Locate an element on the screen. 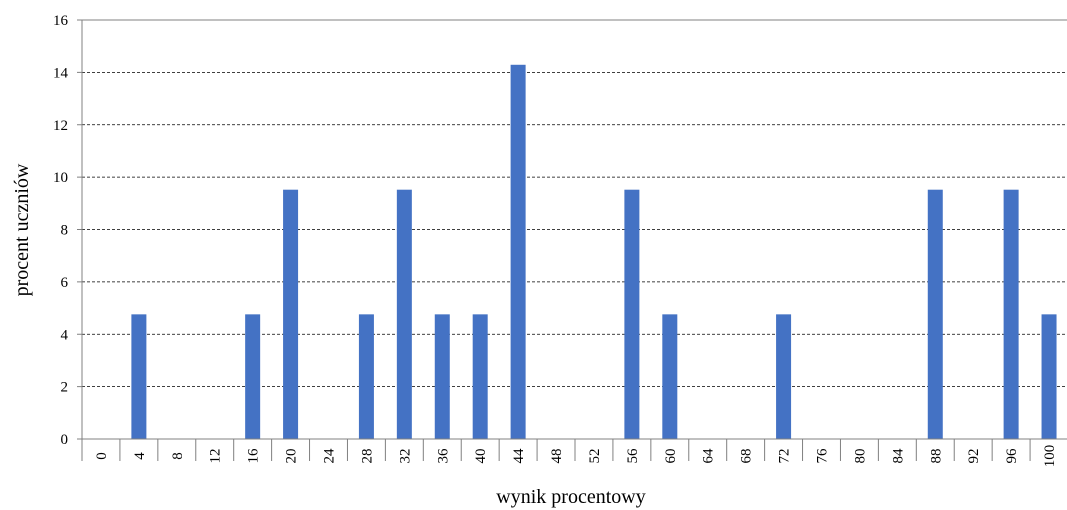 This screenshot has height=510, width=1067. y-tick-label: 8 is located at coordinates (65, 231).